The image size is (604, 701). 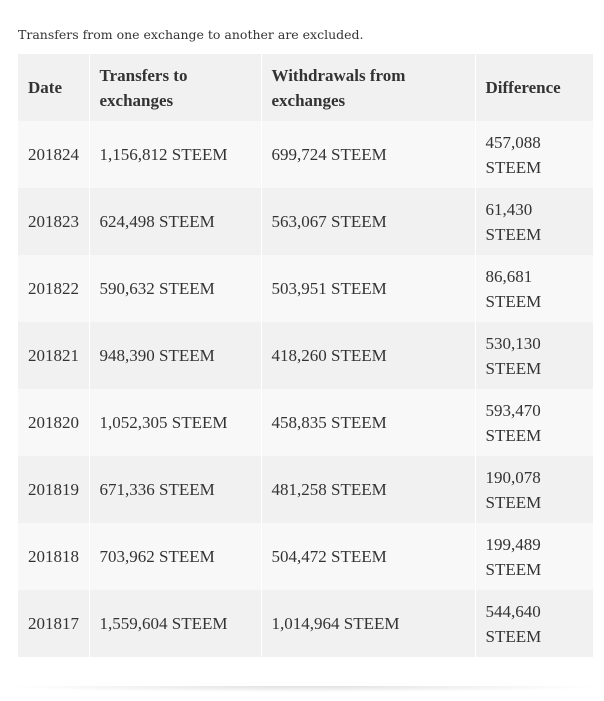 I want to click on cell-withdrawals-from: 699,724 STEEM, so click(x=368, y=154).